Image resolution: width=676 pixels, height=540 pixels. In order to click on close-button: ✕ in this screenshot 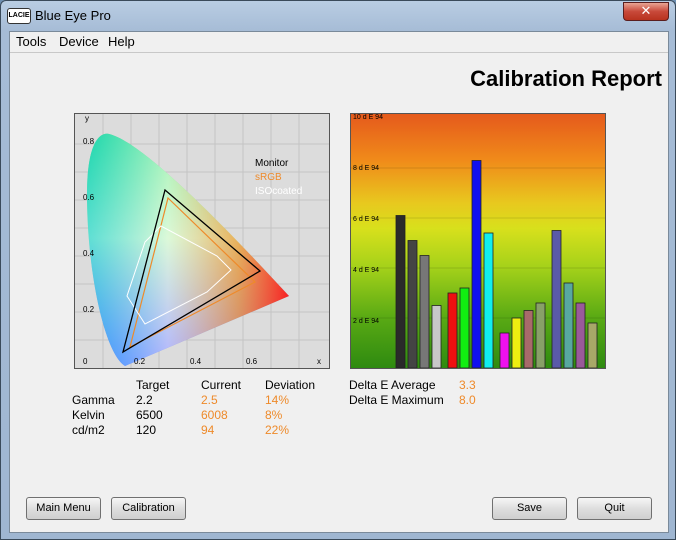, I will do `click(646, 11)`.